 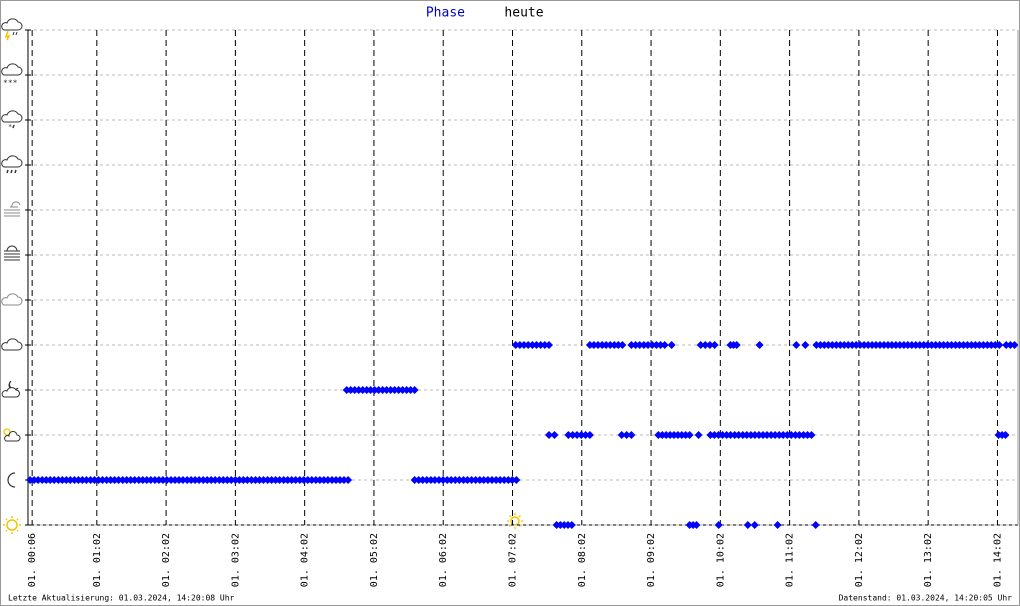 I want to click on x-tick-label: 01. 09:02, so click(x=651, y=560).